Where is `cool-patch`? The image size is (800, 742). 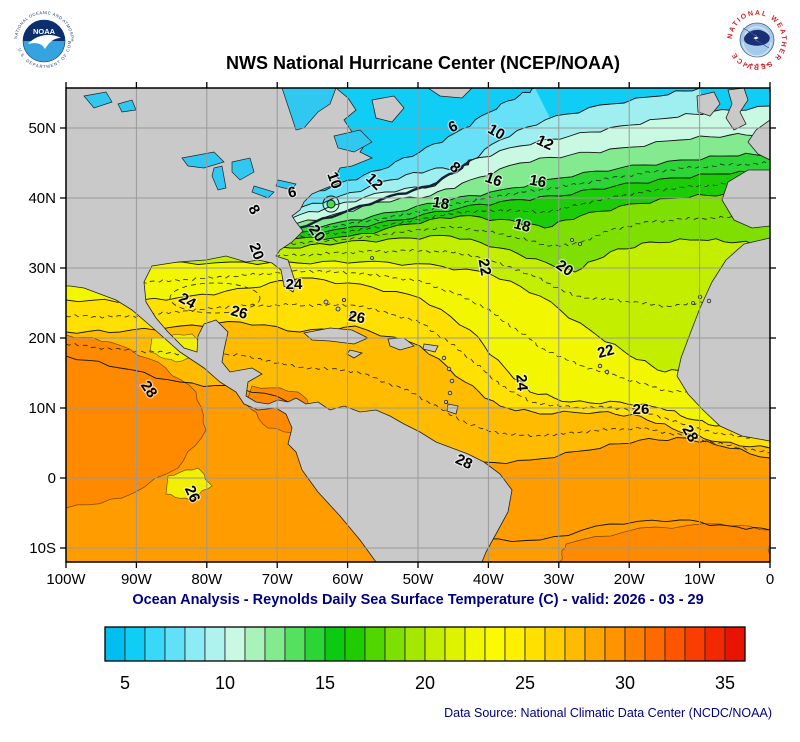
cool-patch is located at coordinates (189, 484).